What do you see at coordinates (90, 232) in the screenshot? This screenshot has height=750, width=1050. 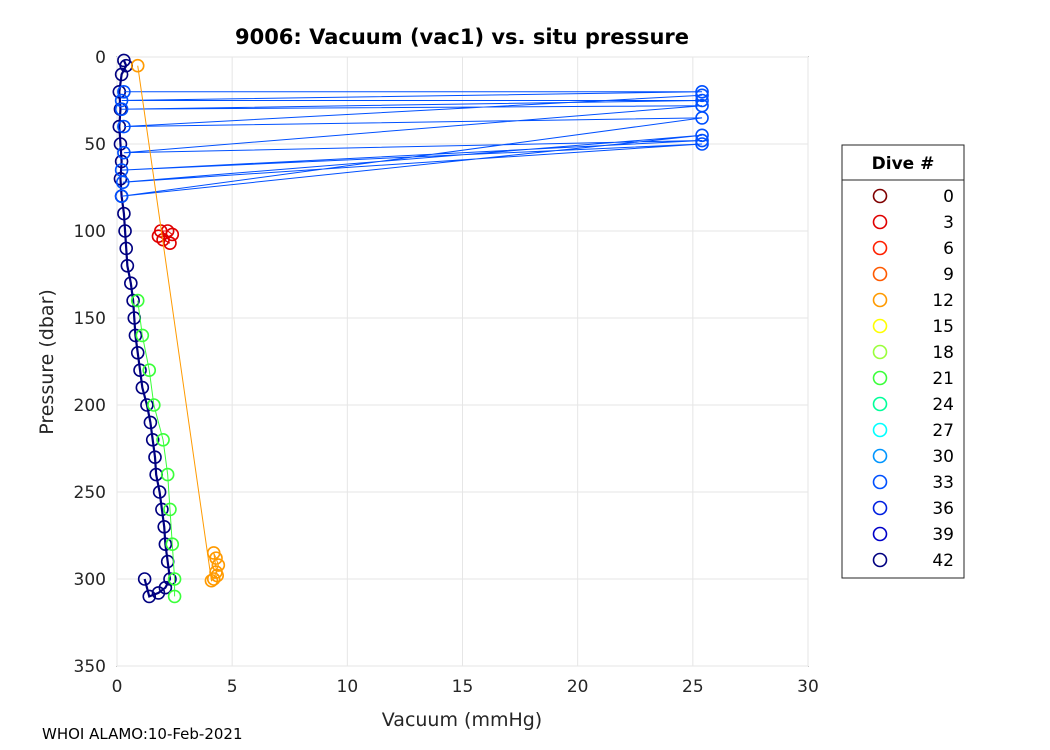 I see `y-tick-label: 100` at bounding box center [90, 232].